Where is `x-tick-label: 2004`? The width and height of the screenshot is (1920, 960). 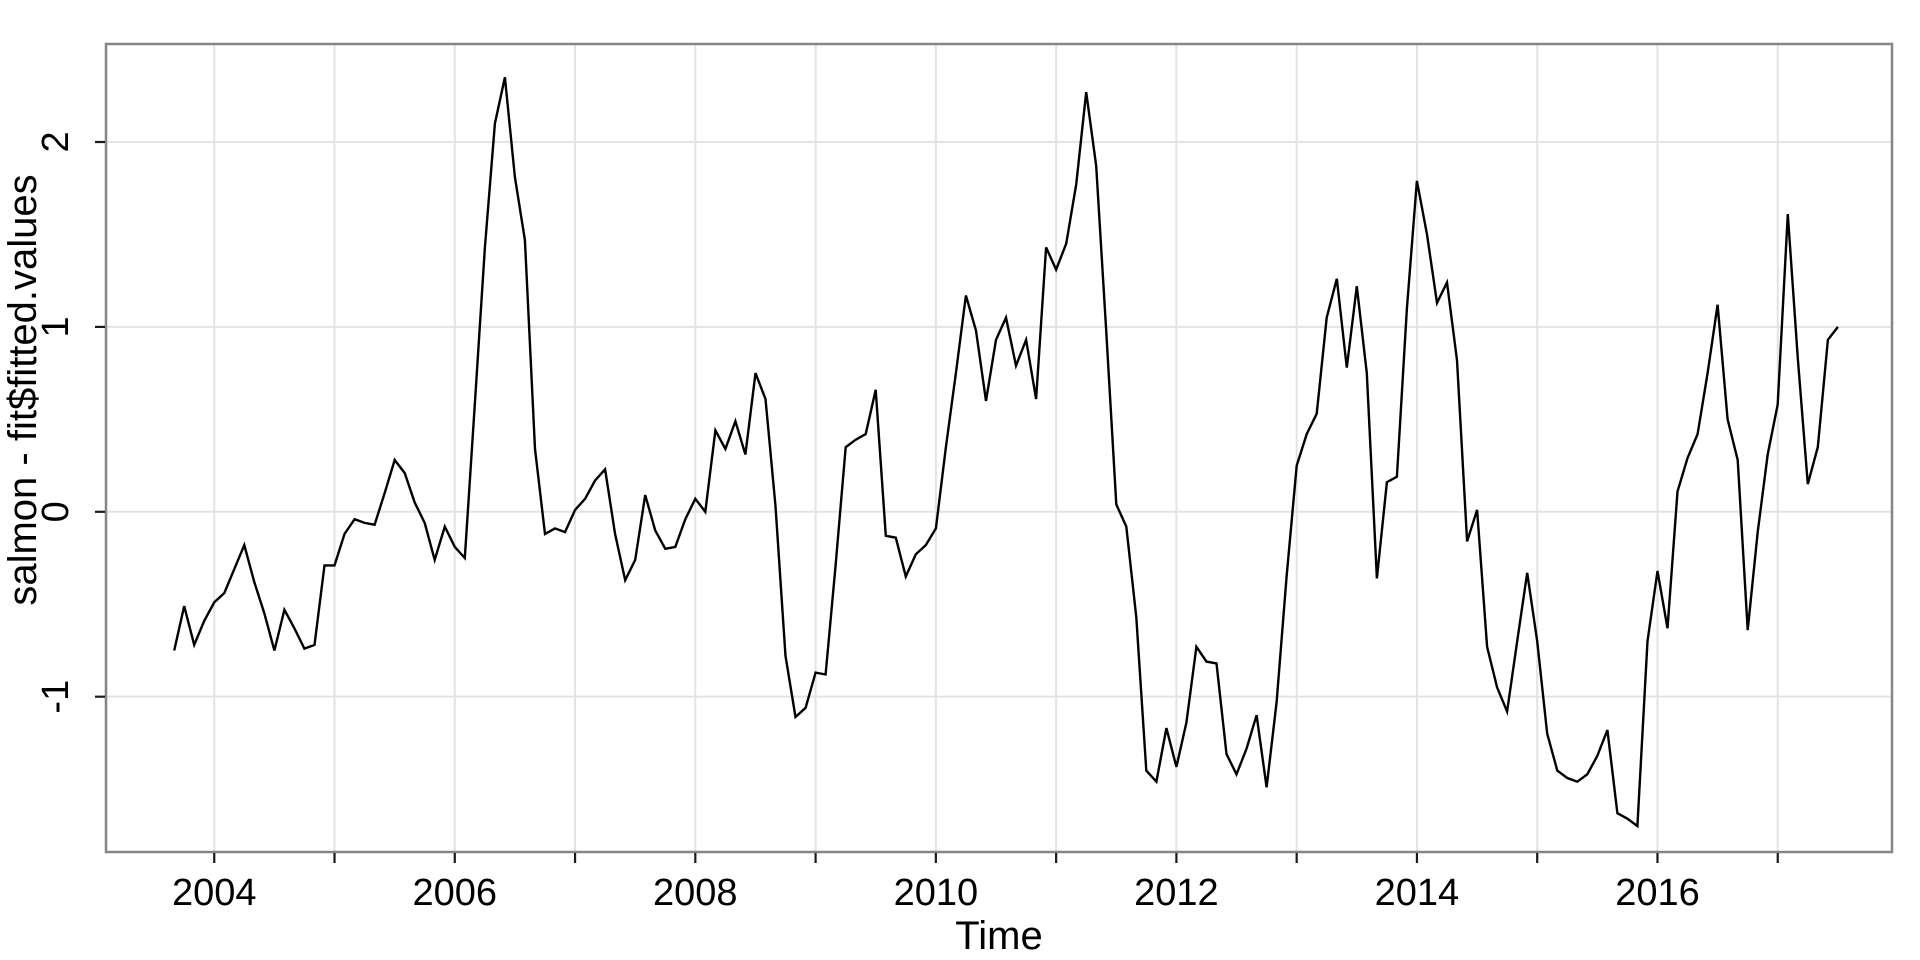
x-tick-label: 2004 is located at coordinates (214, 893).